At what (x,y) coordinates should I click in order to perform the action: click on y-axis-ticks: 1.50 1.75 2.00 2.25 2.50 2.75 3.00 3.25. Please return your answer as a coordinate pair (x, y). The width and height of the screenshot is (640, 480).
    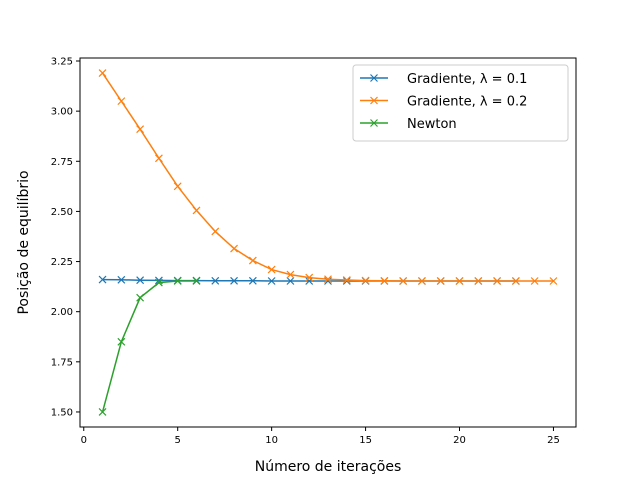
    Looking at the image, I should click on (65, 237).